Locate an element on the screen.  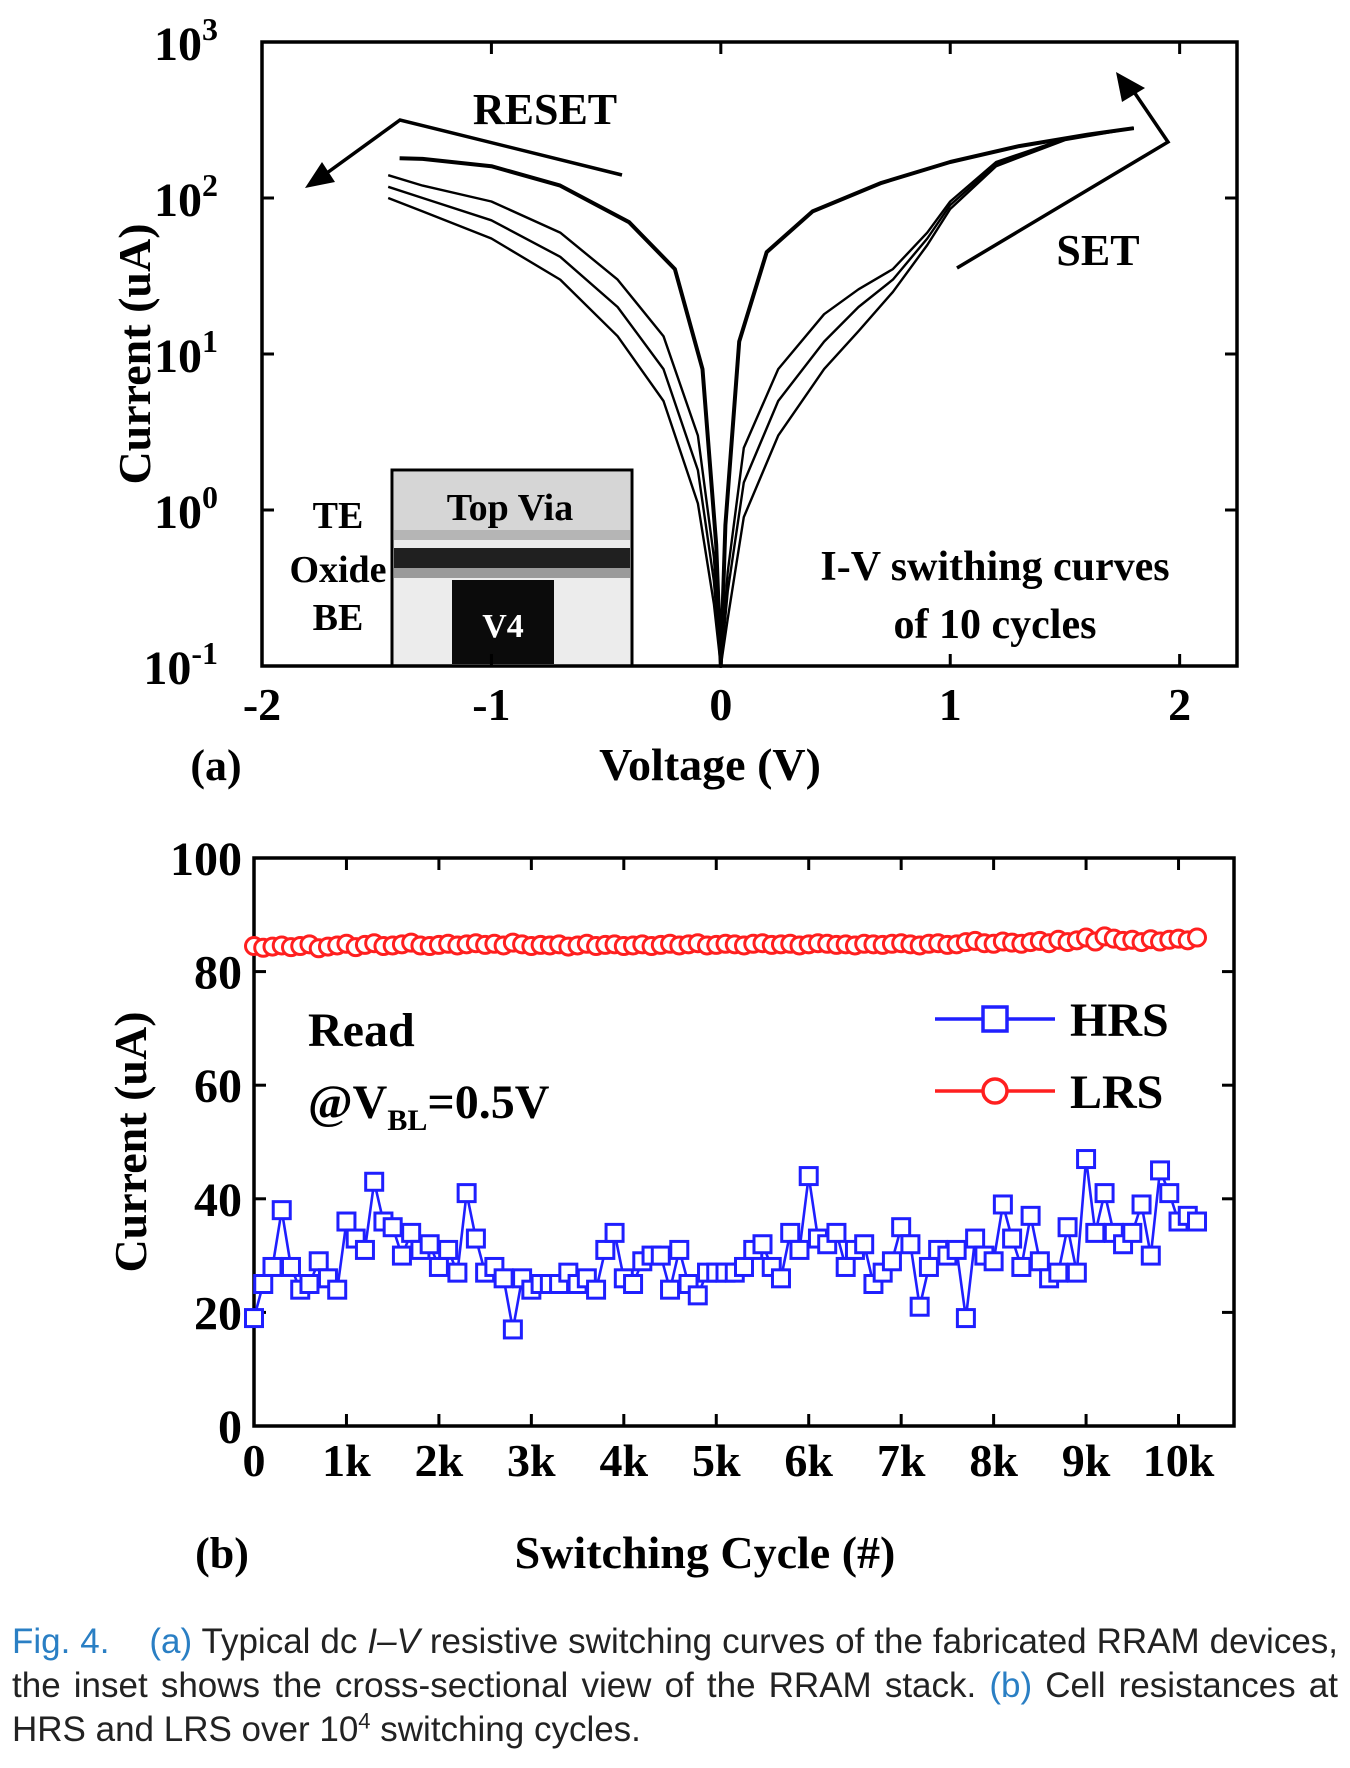
y-tick-label: 40 is located at coordinates (218, 1200).